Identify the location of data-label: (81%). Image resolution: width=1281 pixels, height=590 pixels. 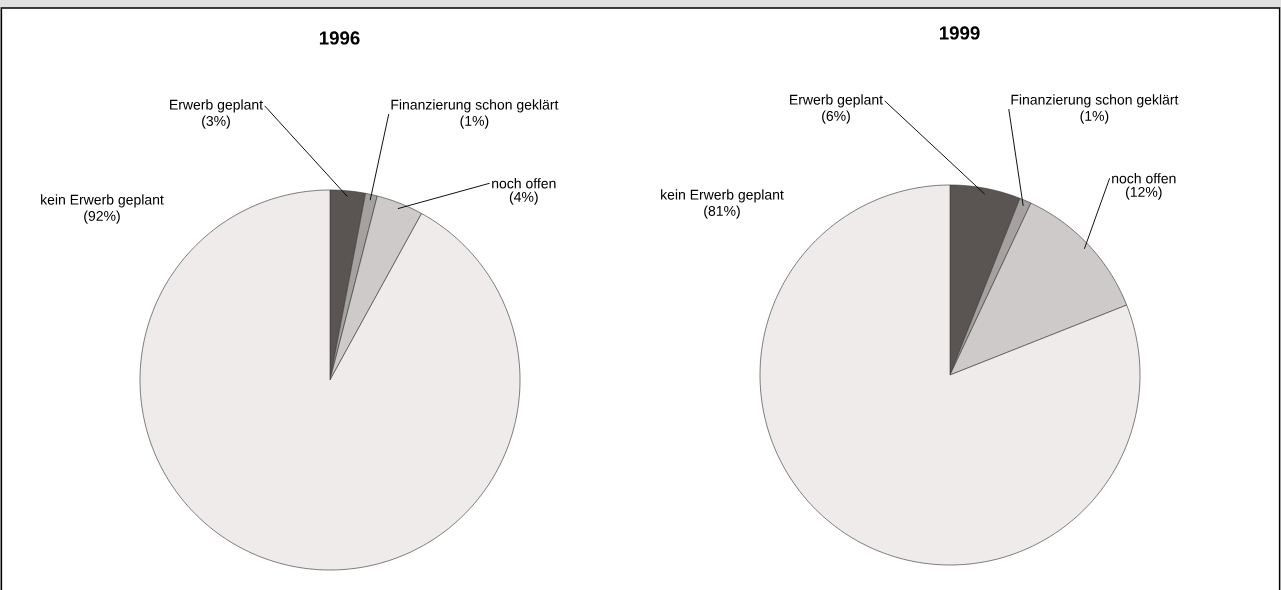
(722, 212).